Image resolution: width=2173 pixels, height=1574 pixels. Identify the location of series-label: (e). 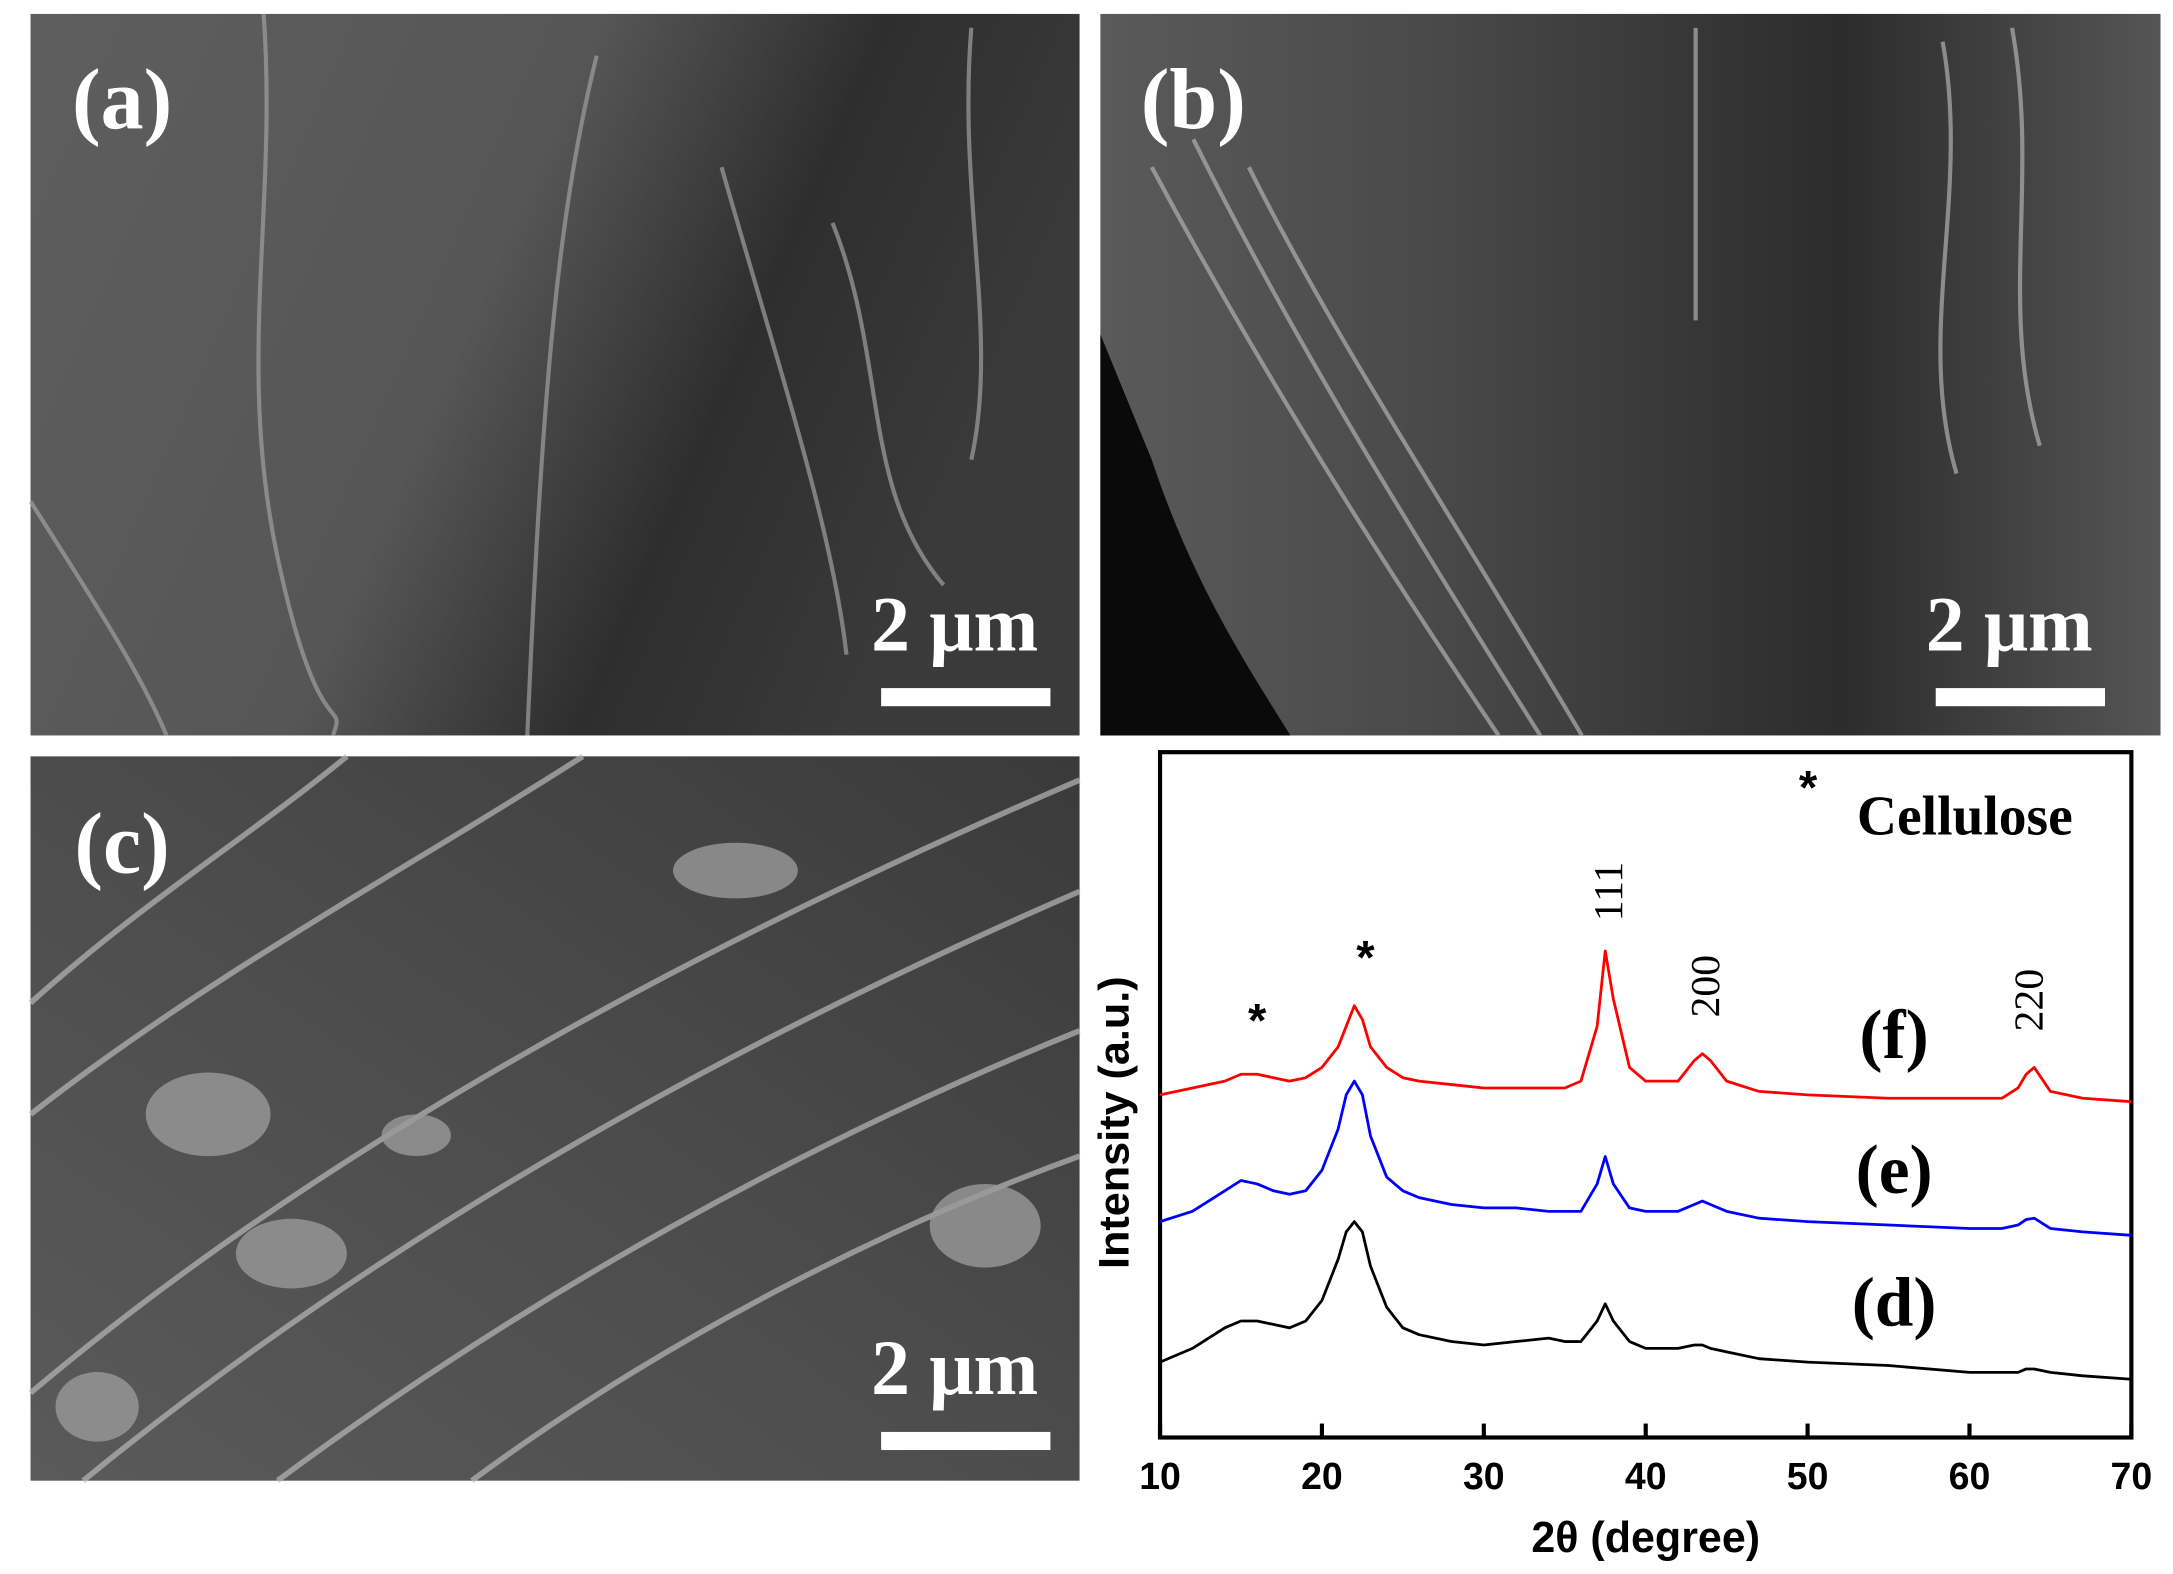
(1894, 1170).